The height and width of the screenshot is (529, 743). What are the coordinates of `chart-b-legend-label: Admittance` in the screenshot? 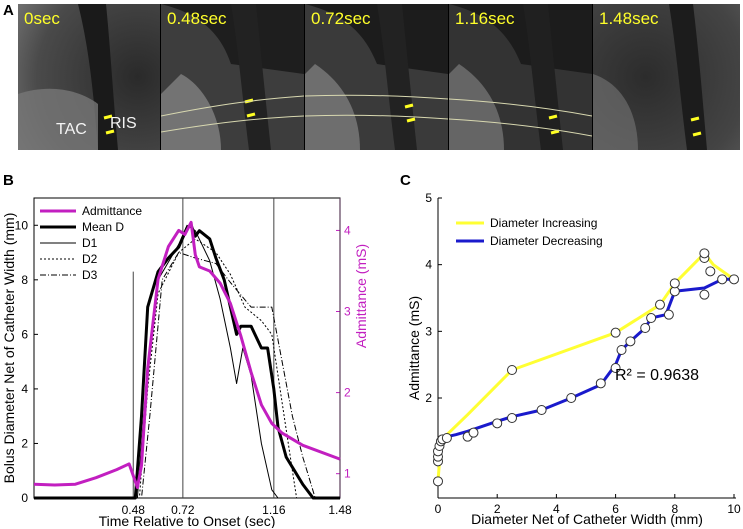 It's located at (112, 211).